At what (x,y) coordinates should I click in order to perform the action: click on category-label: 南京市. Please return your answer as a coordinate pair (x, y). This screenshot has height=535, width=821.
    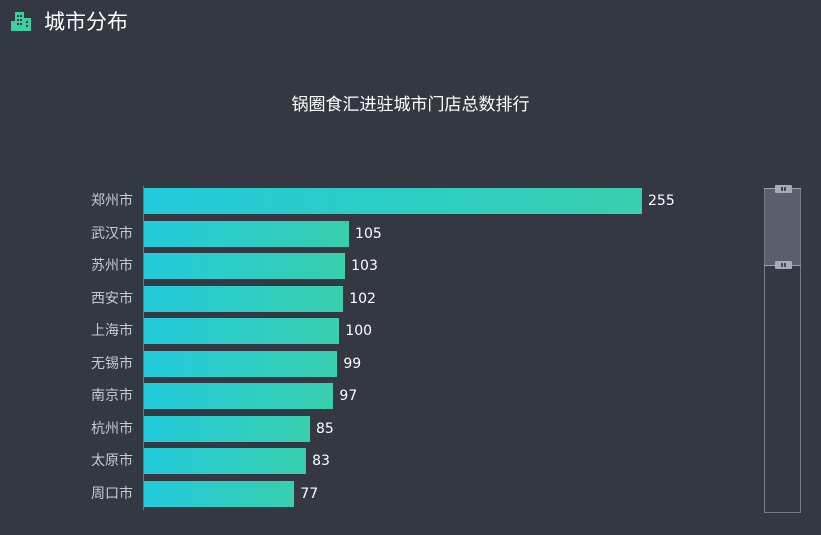
    Looking at the image, I should click on (112, 396).